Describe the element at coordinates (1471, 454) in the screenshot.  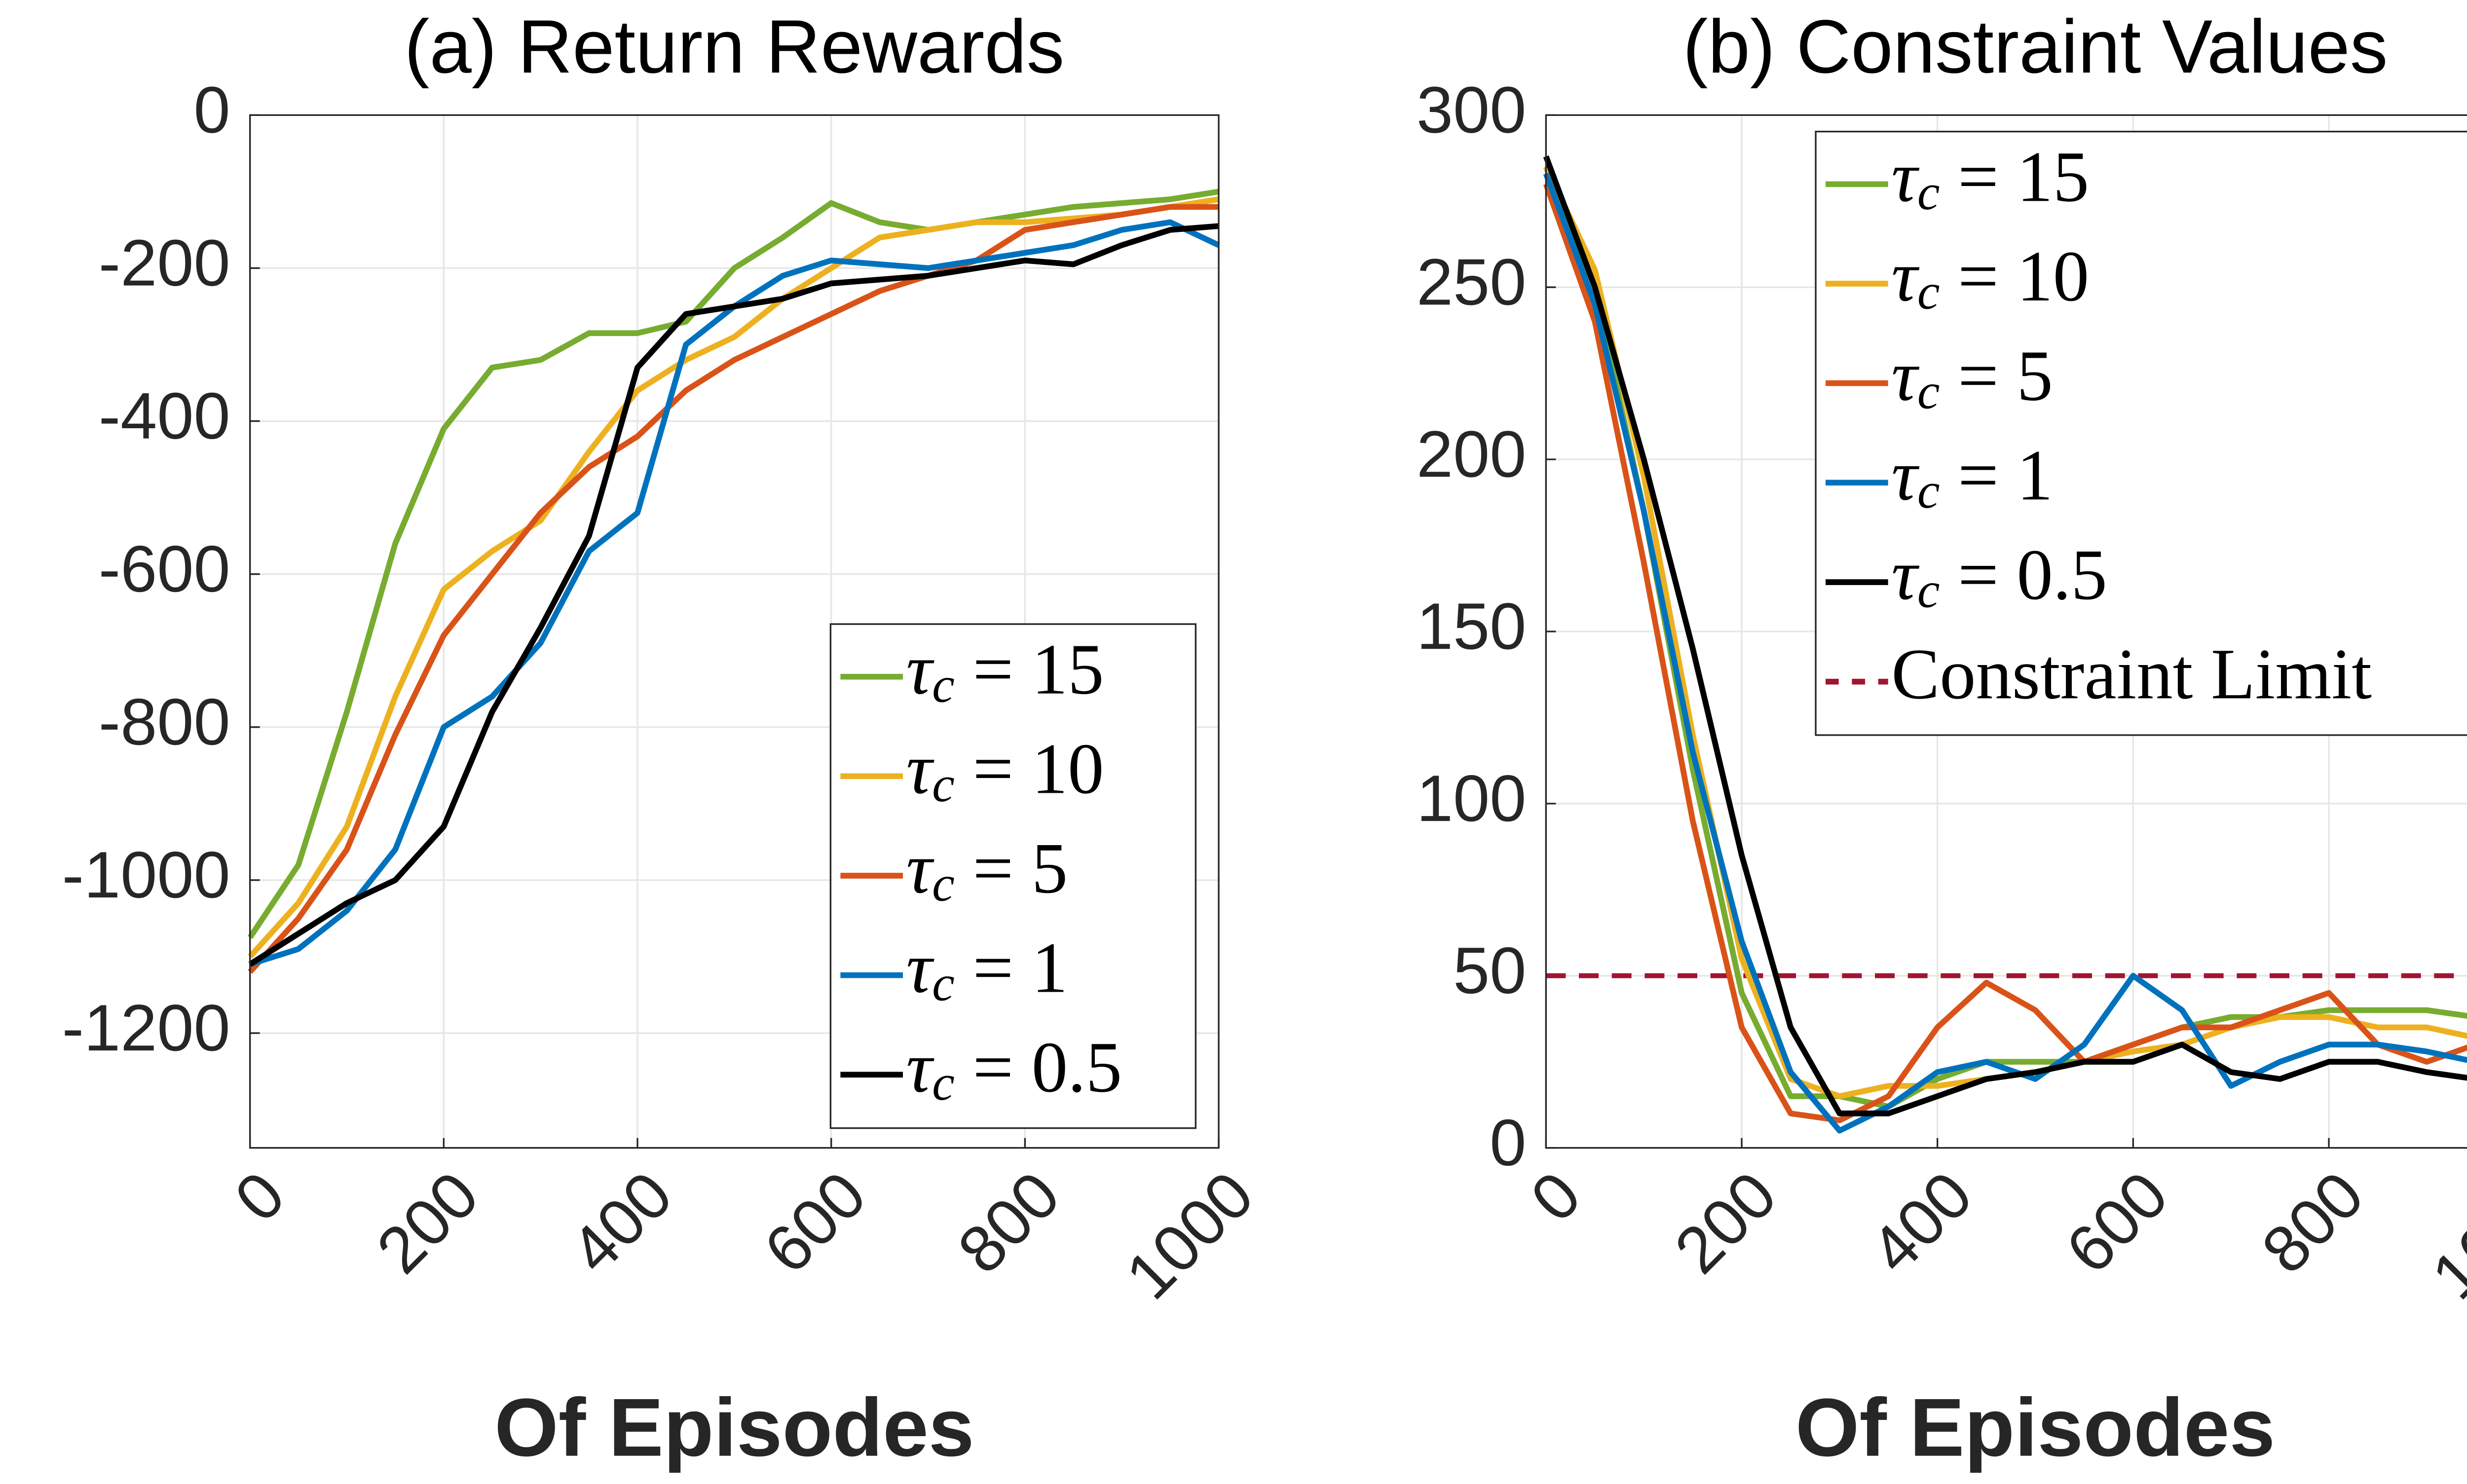
I see `y-tick-label: 200` at that location.